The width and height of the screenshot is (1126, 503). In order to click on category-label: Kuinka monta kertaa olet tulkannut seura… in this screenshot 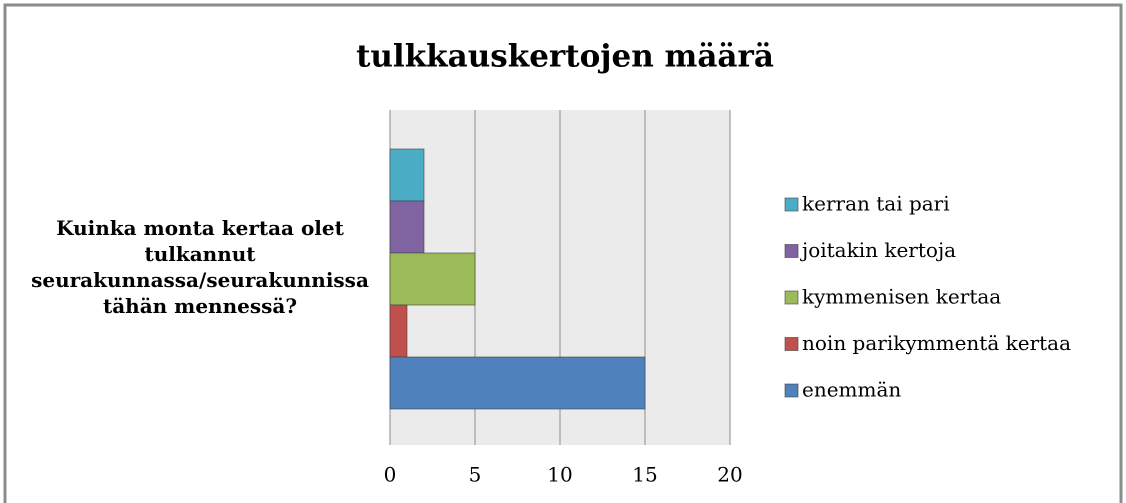, I will do `click(200, 267)`.